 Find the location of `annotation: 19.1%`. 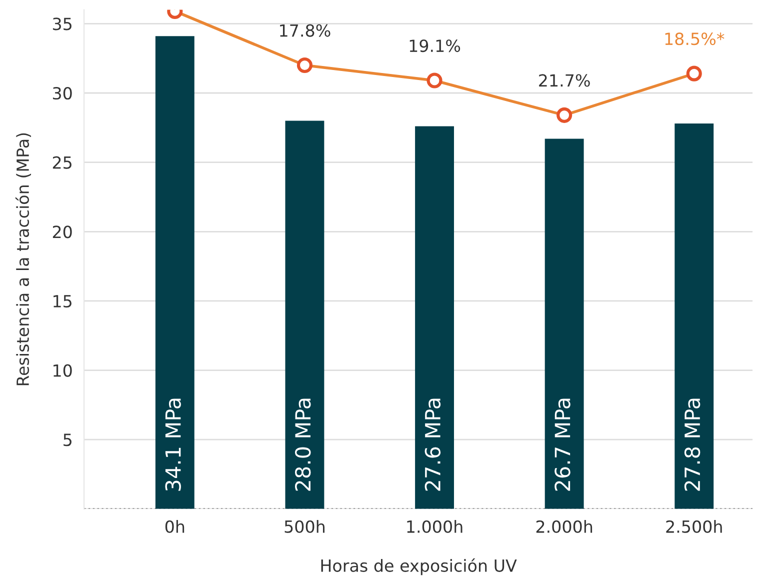

annotation: 19.1% is located at coordinates (435, 45).